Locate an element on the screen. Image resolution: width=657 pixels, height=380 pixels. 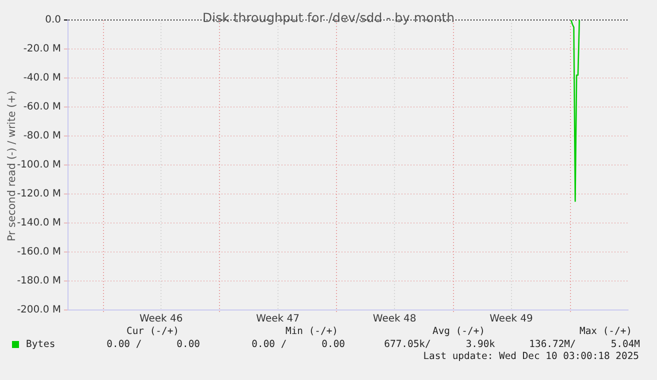
chart-title: Disk throughput for /dev/sdd - by month is located at coordinates (328, 17).